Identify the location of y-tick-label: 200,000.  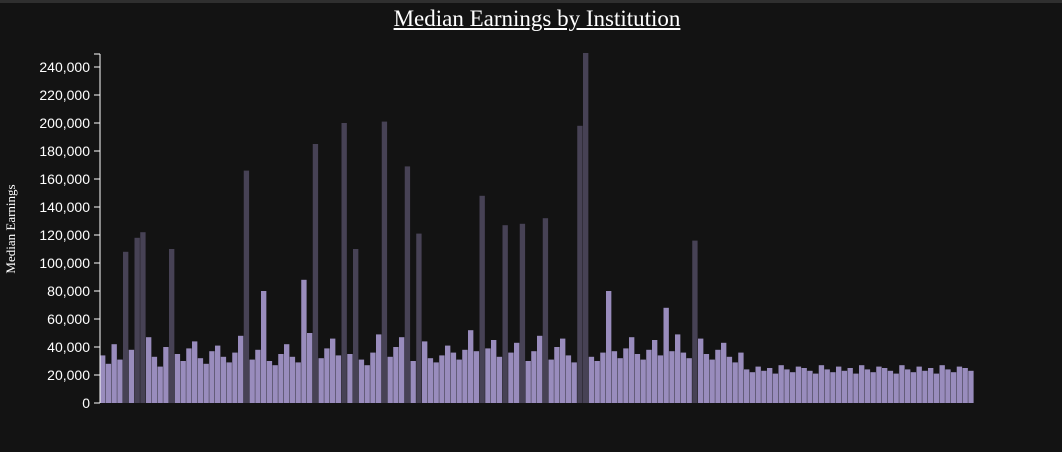
(64, 123).